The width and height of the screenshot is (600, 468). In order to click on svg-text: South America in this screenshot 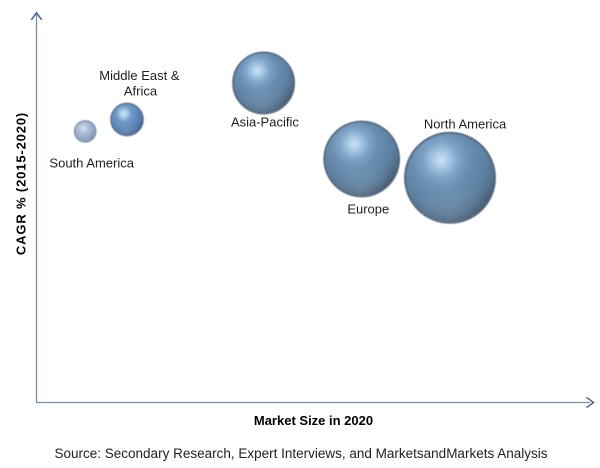, I will do `click(91, 163)`.